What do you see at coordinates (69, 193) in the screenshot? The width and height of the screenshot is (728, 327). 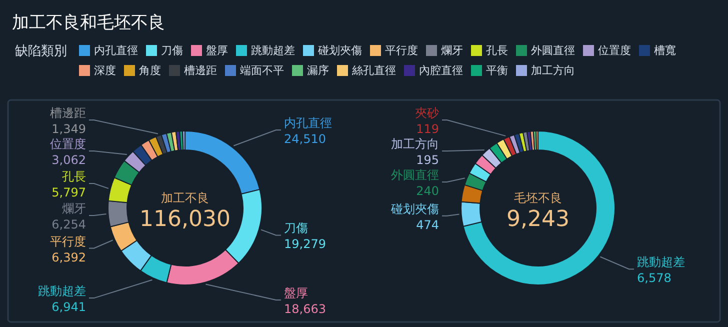 I see `data-label: 5,797` at bounding box center [69, 193].